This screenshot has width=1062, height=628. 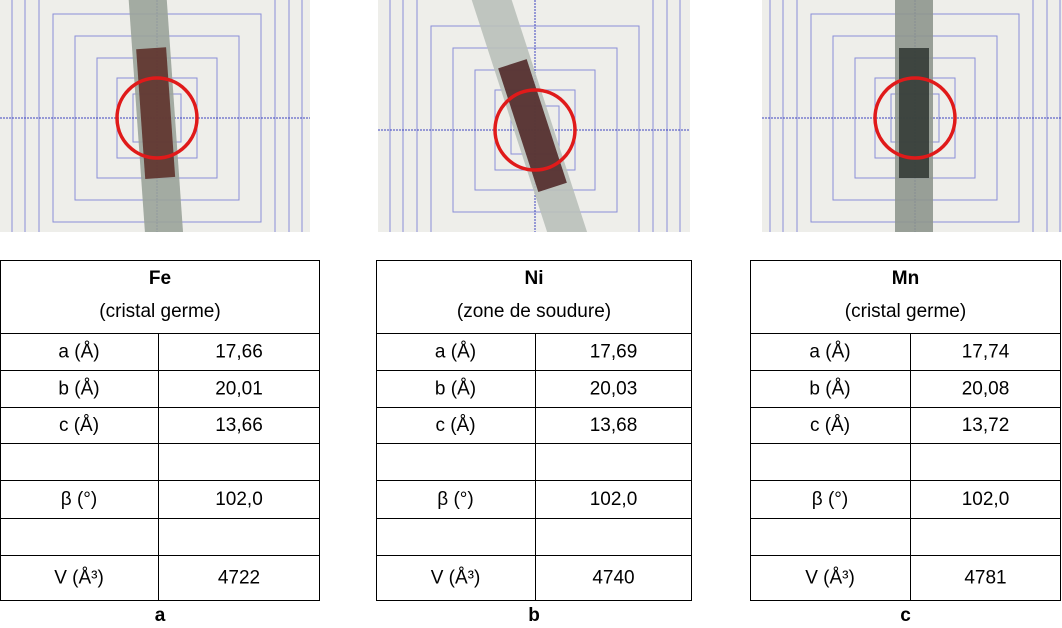 What do you see at coordinates (613, 578) in the screenshot?
I see `param-value: 4740` at bounding box center [613, 578].